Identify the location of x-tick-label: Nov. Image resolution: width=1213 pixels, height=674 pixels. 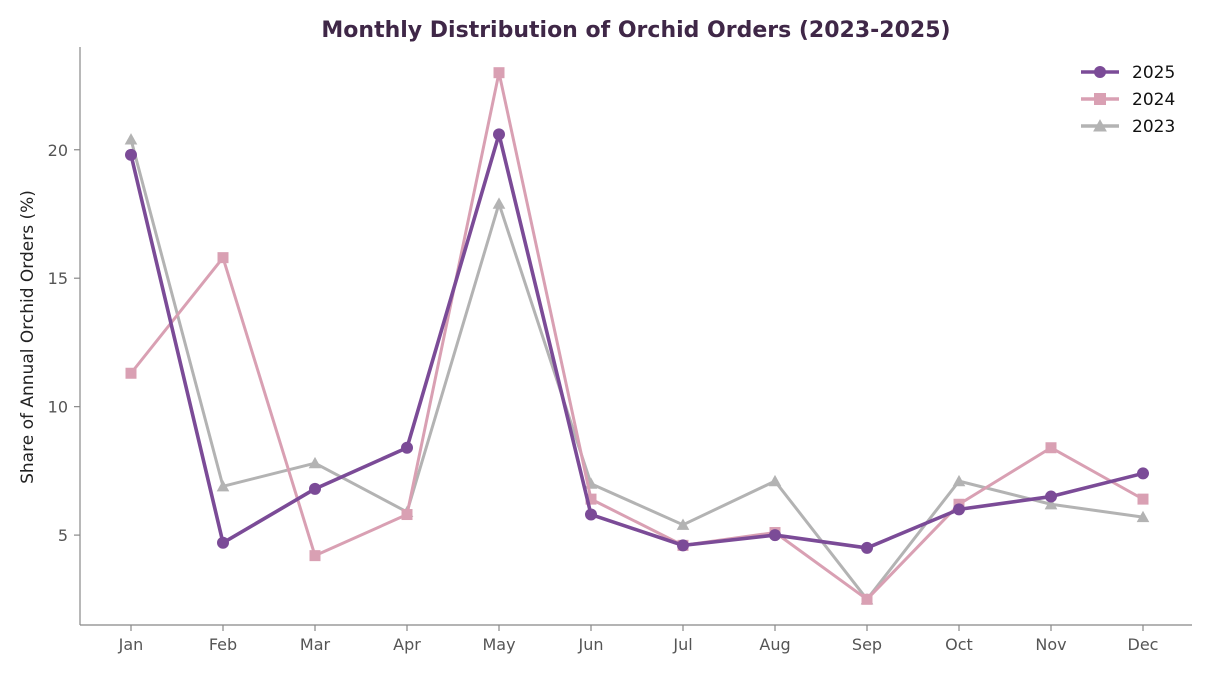
(1050, 644).